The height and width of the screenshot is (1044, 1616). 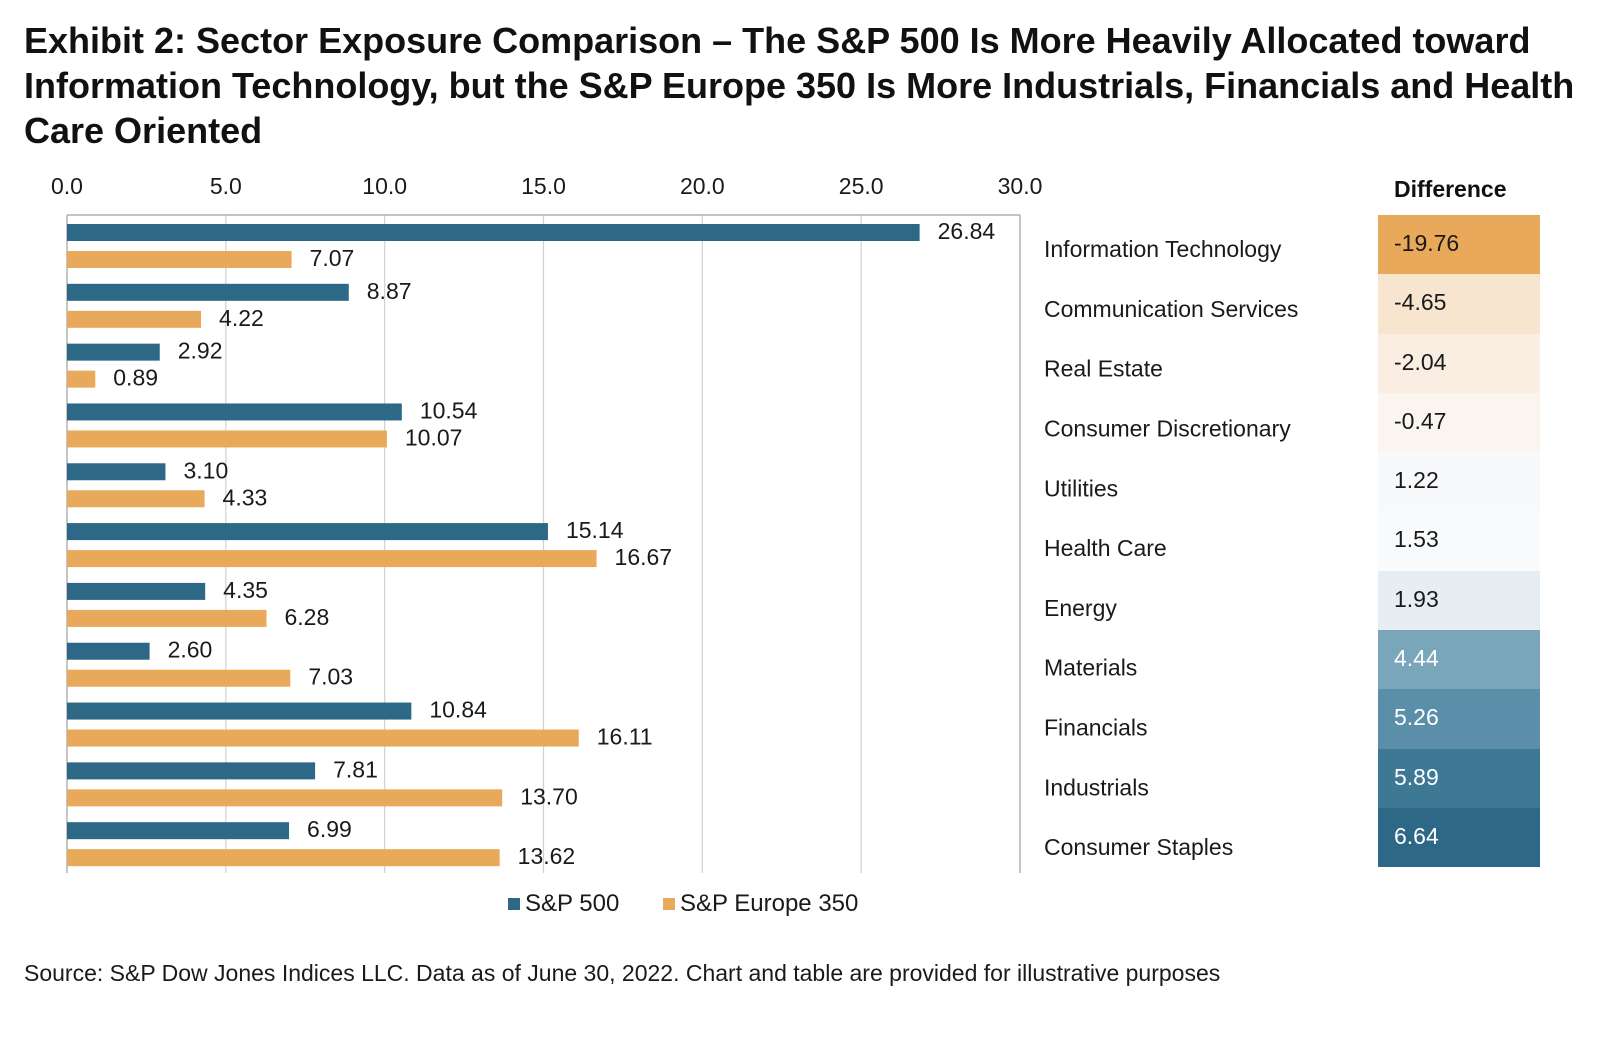 What do you see at coordinates (1416, 539) in the screenshot?
I see `difference-value: 1.53` at bounding box center [1416, 539].